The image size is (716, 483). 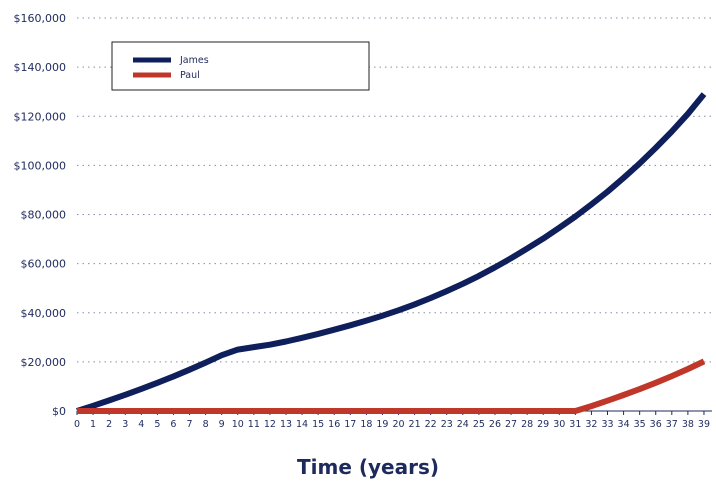 I want to click on y-tick-label: $100,000, so click(x=40, y=165).